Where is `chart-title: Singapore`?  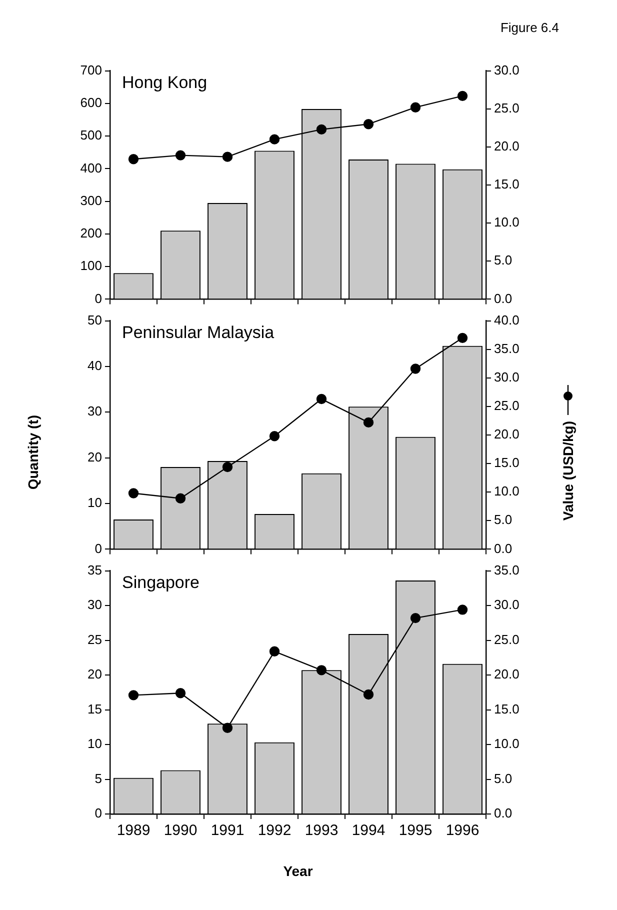 chart-title: Singapore is located at coordinates (161, 582).